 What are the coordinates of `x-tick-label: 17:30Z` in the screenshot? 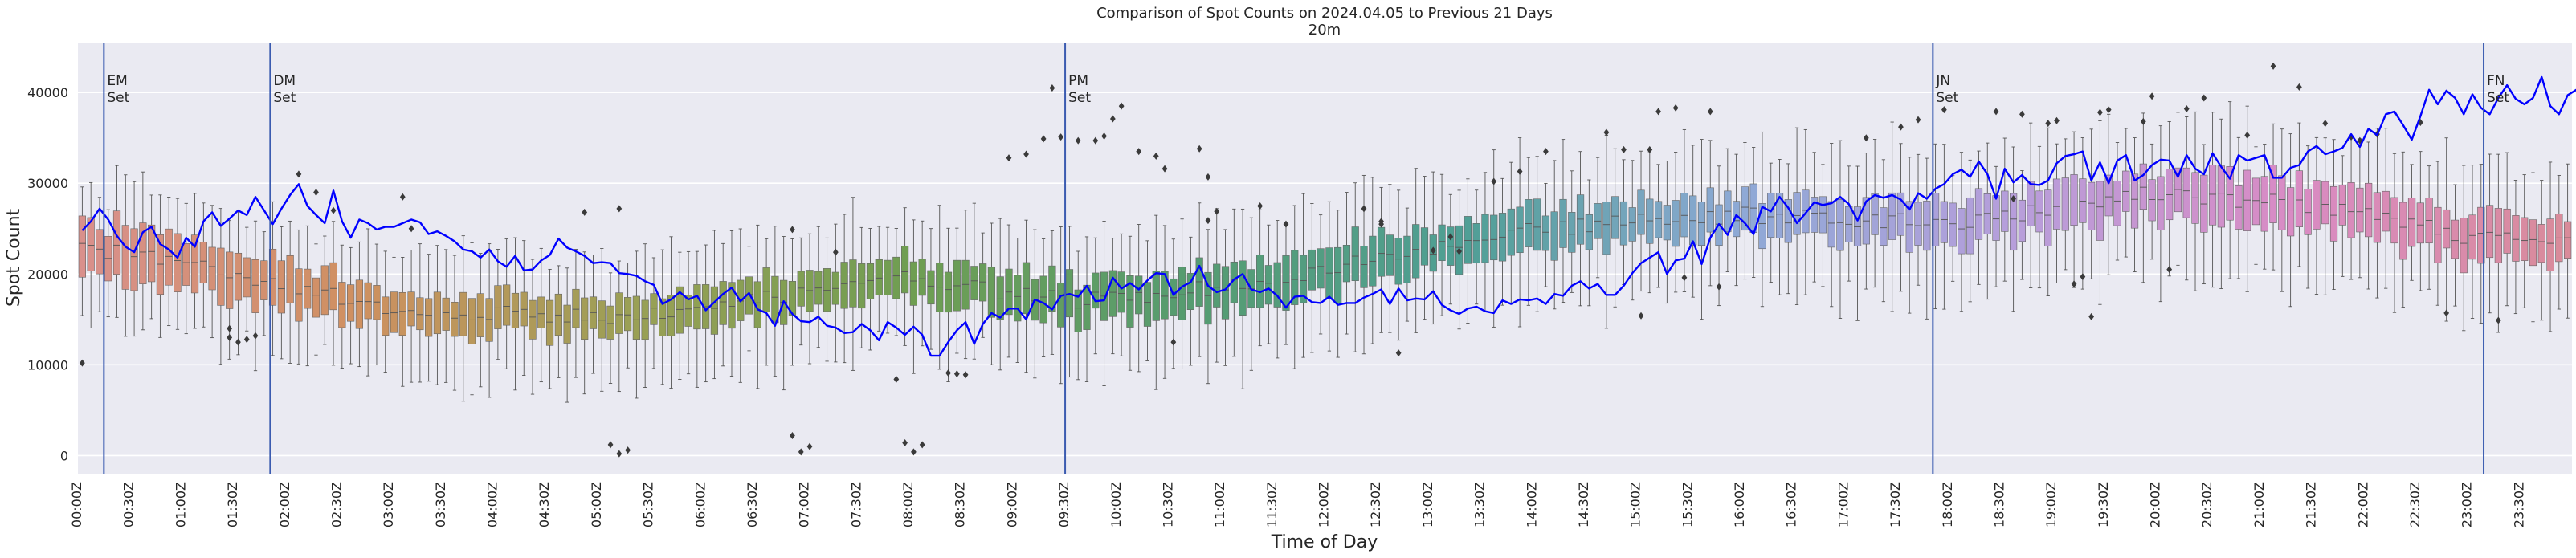 It's located at (1895, 504).